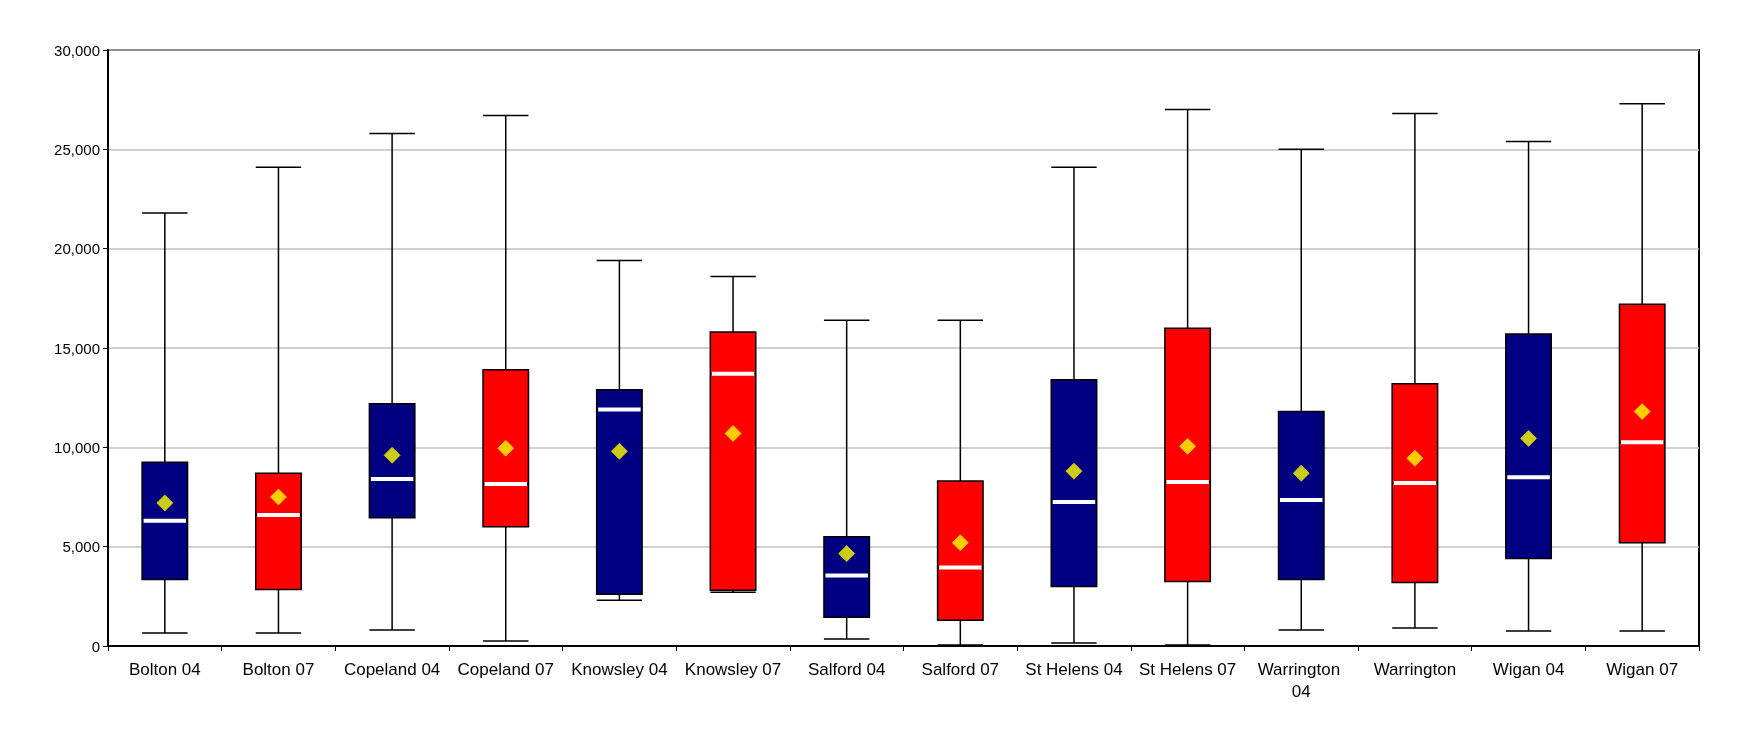 The image size is (1747, 754). I want to click on x-tick-label: Knowsley 07, so click(733, 669).